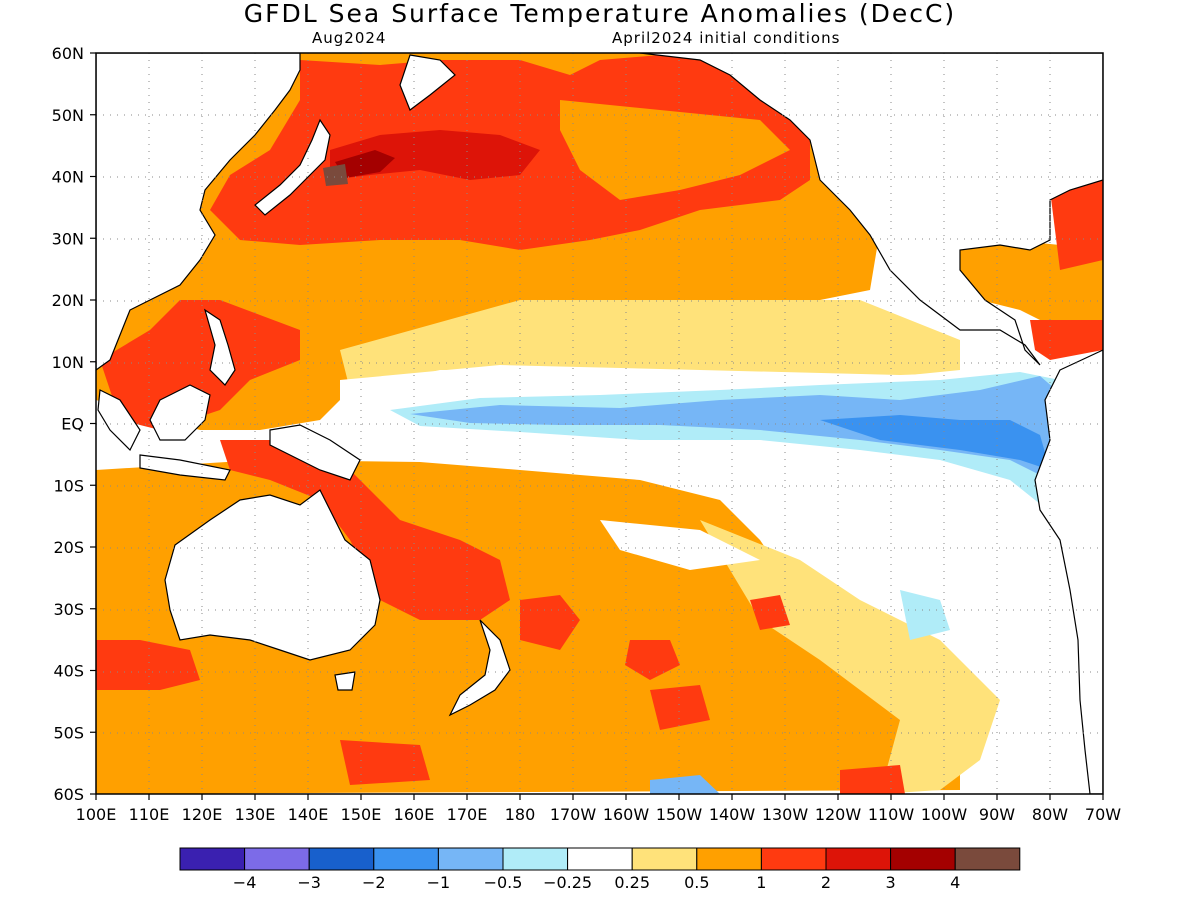  I want to click on valid-month-label: Aug2024, so click(349, 38).